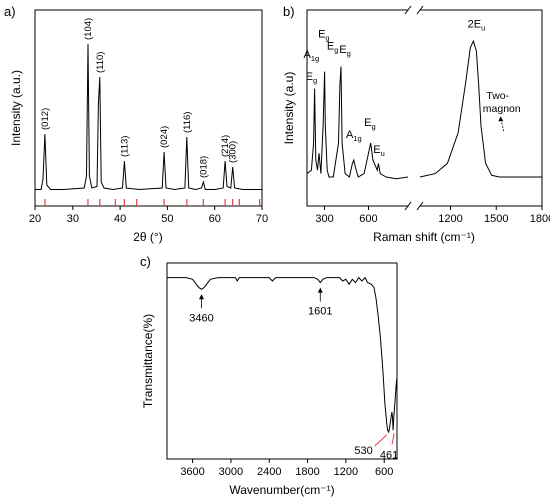  What do you see at coordinates (289, 108) in the screenshot?
I see `panel-b-ylabel: Intensity (a.u)` at bounding box center [289, 108].